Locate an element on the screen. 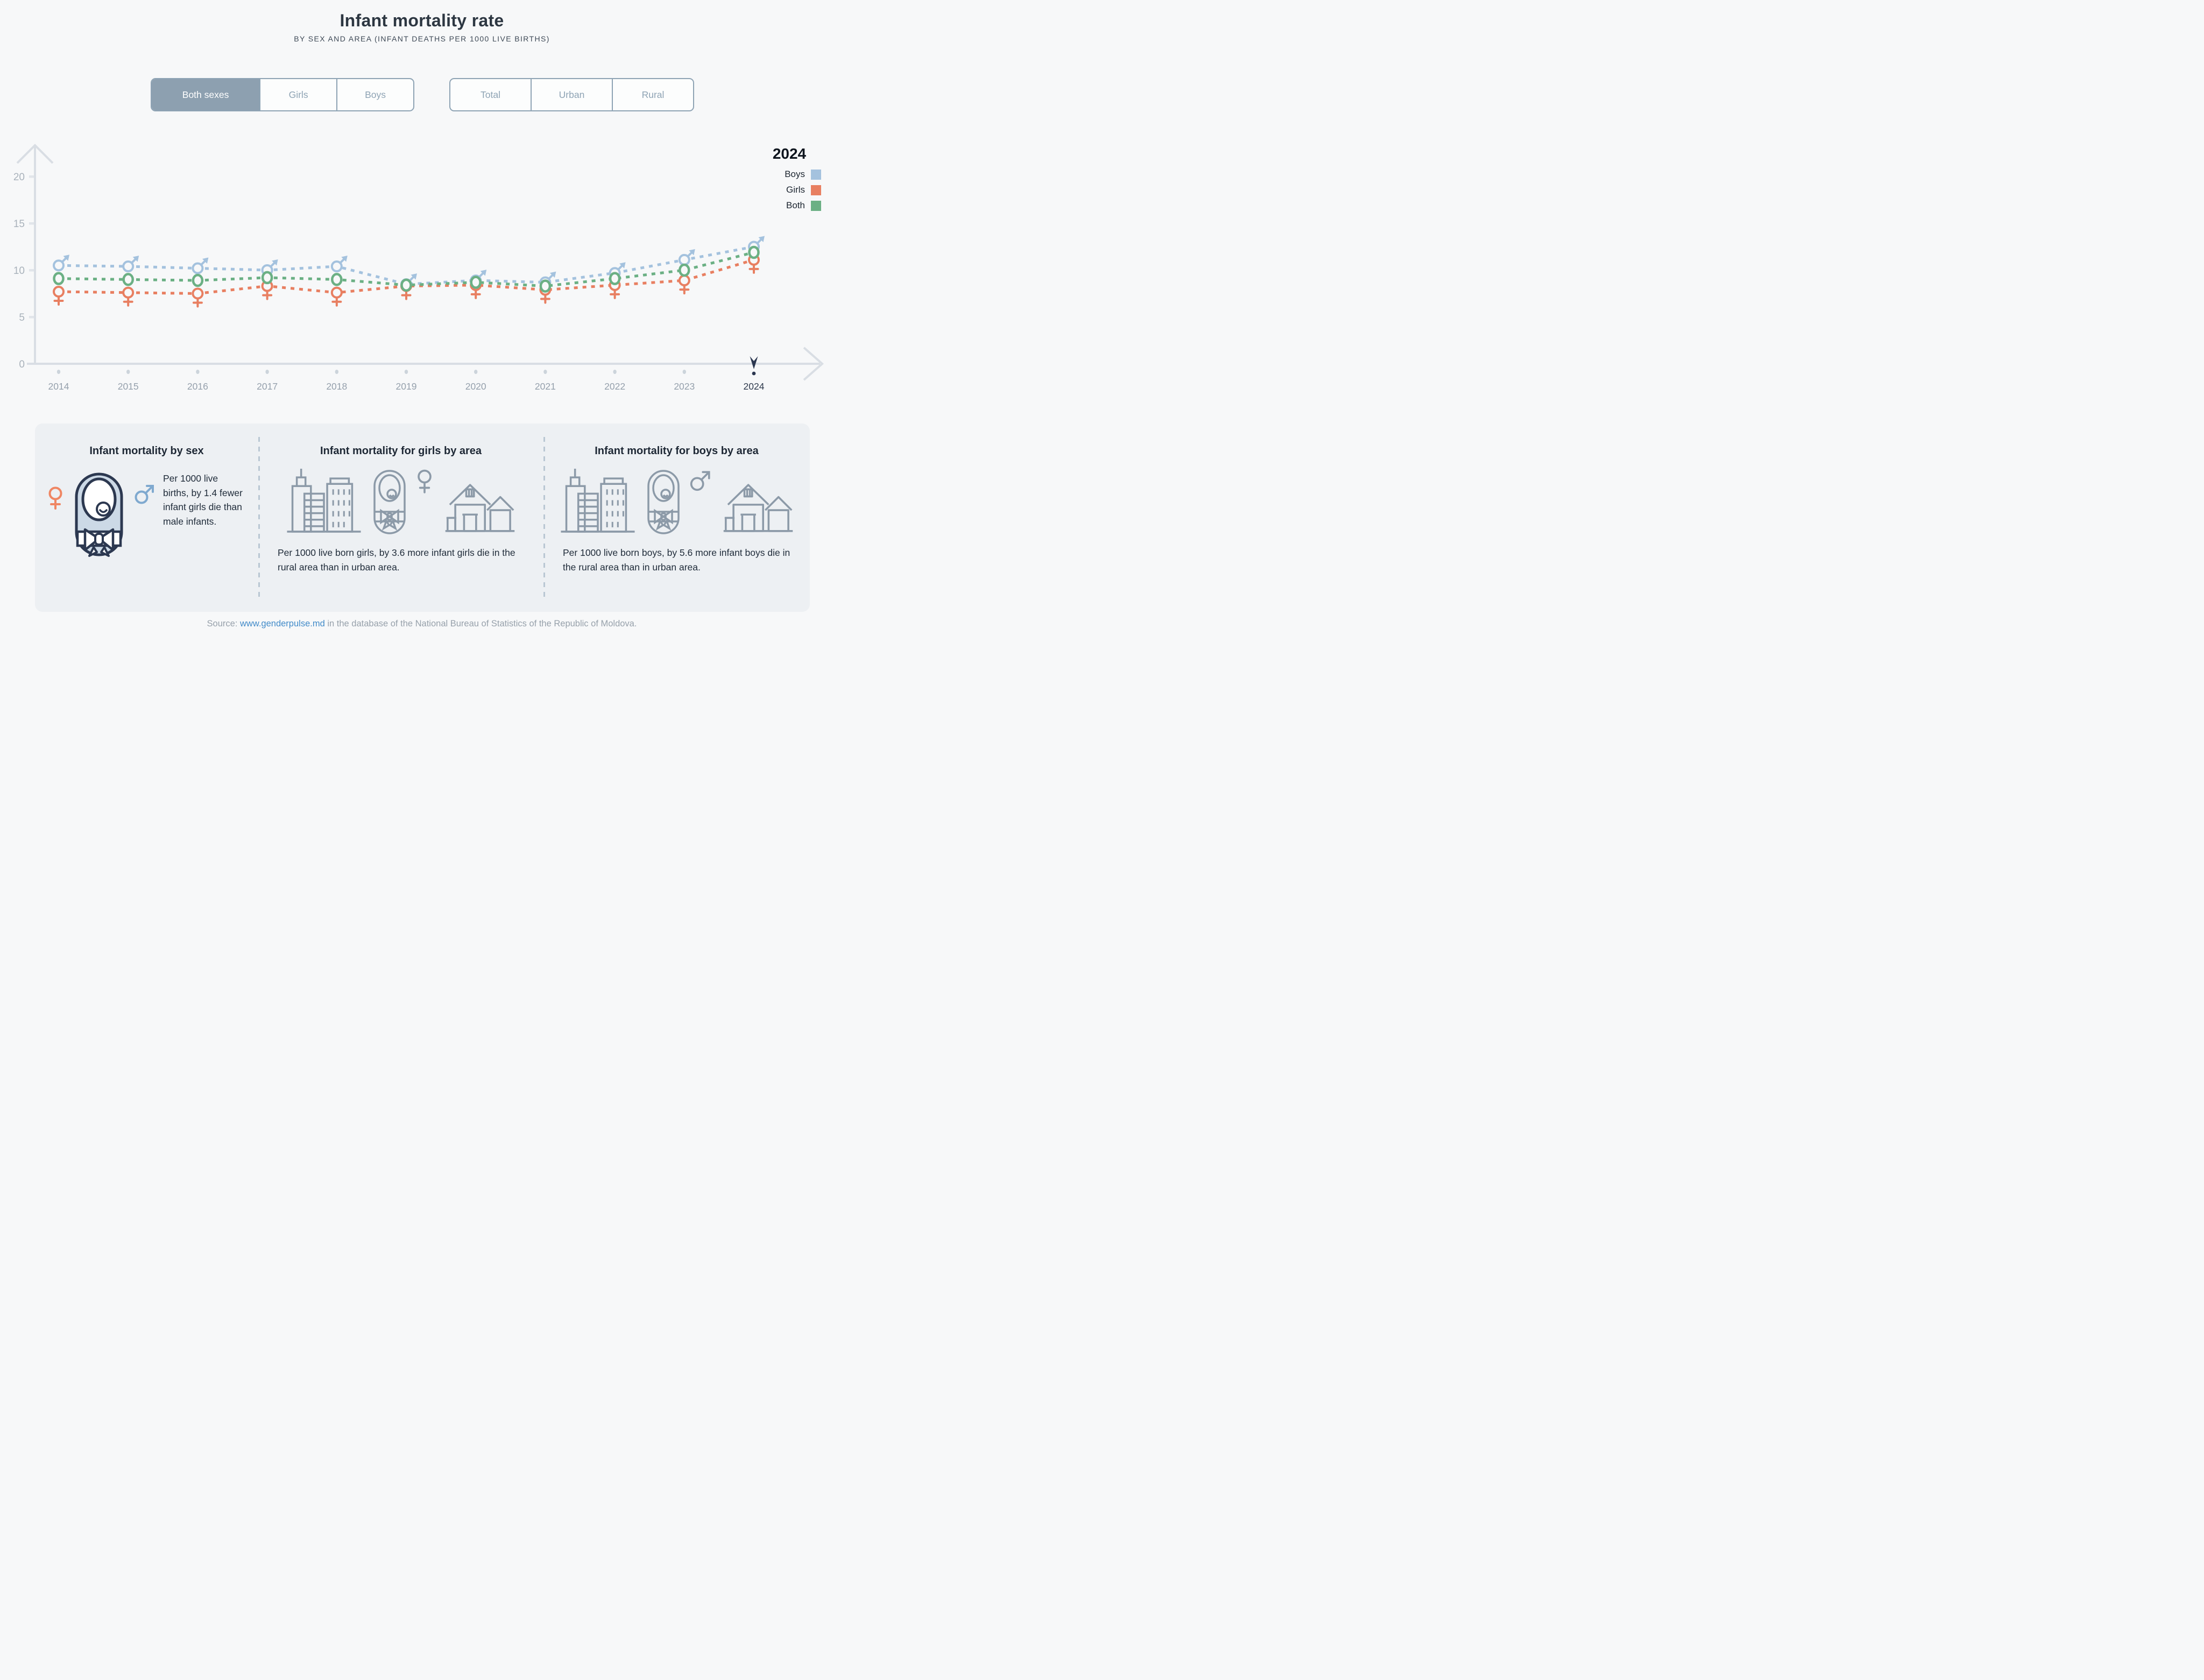 This screenshot has height=1680, width=2204. page-title: Infant mortality rate is located at coordinates (422, 20).